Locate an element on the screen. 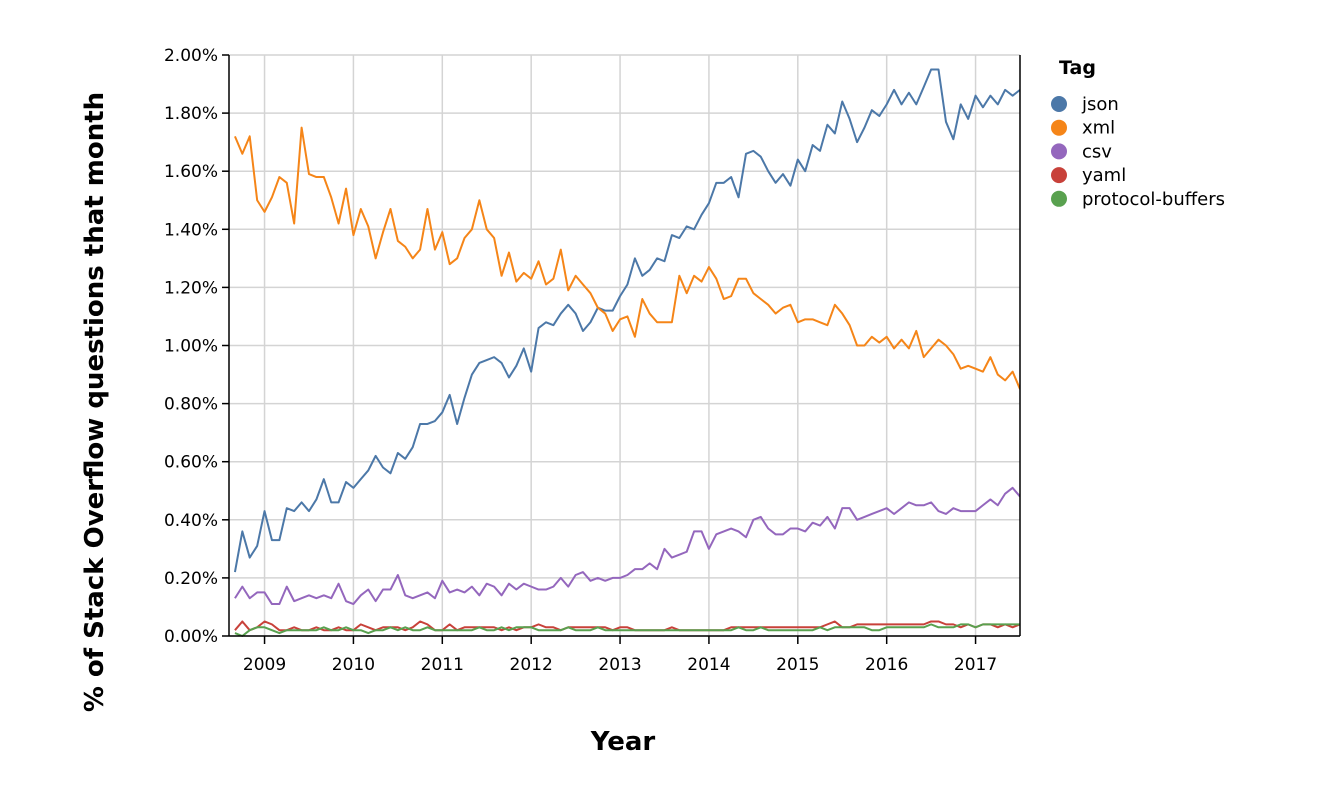 The height and width of the screenshot is (792, 1334). y-tick-label: 1.60% is located at coordinates (191, 172).